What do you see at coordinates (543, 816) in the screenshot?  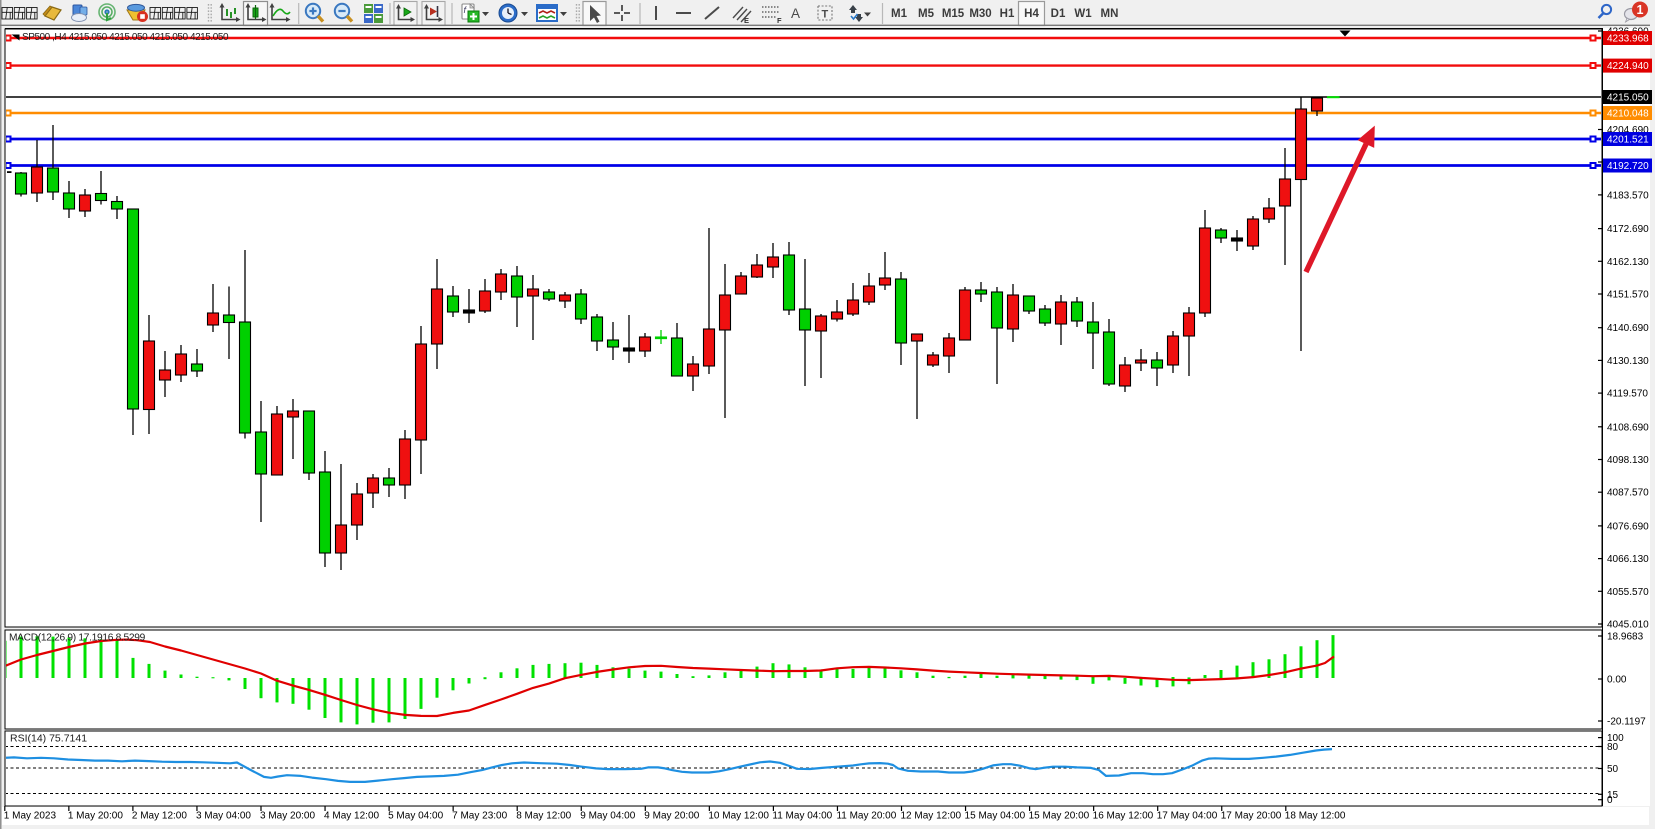 I see `svg-text: 8 May 12:00` at bounding box center [543, 816].